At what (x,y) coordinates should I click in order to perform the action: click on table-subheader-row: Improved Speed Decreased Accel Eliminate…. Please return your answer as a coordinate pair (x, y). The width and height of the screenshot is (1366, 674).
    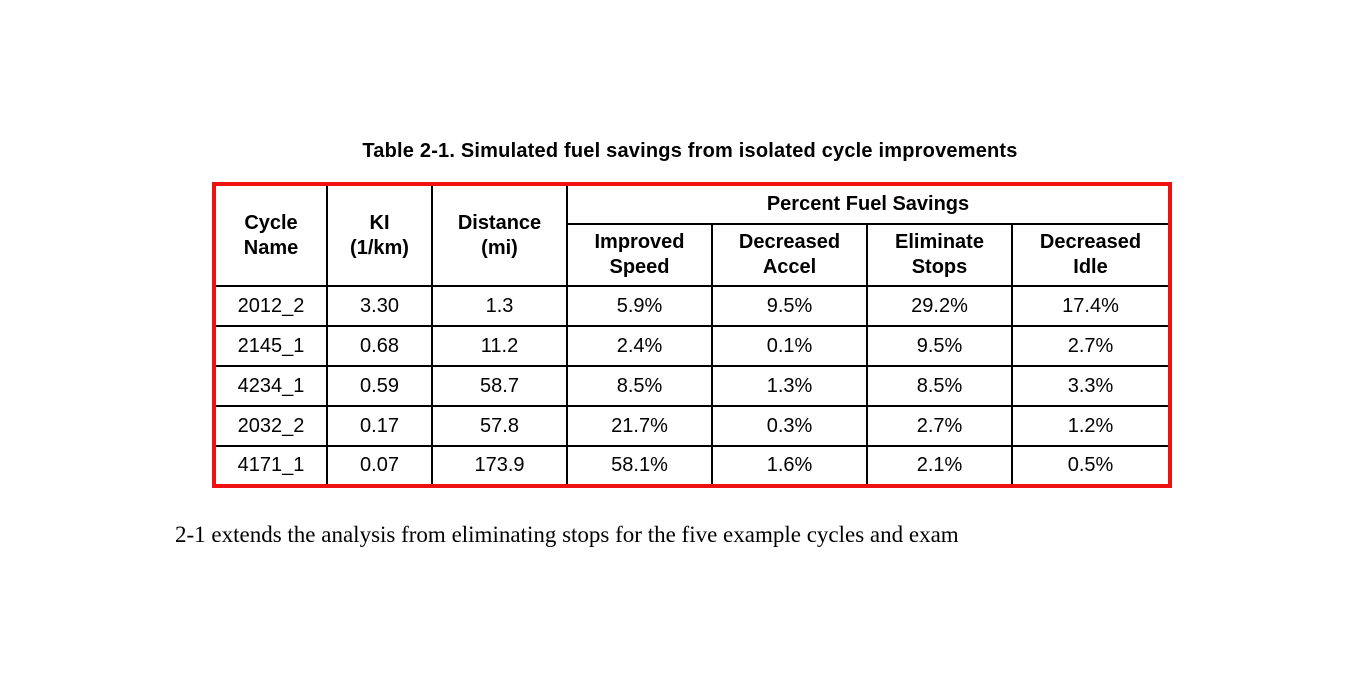
    Looking at the image, I should click on (692, 255).